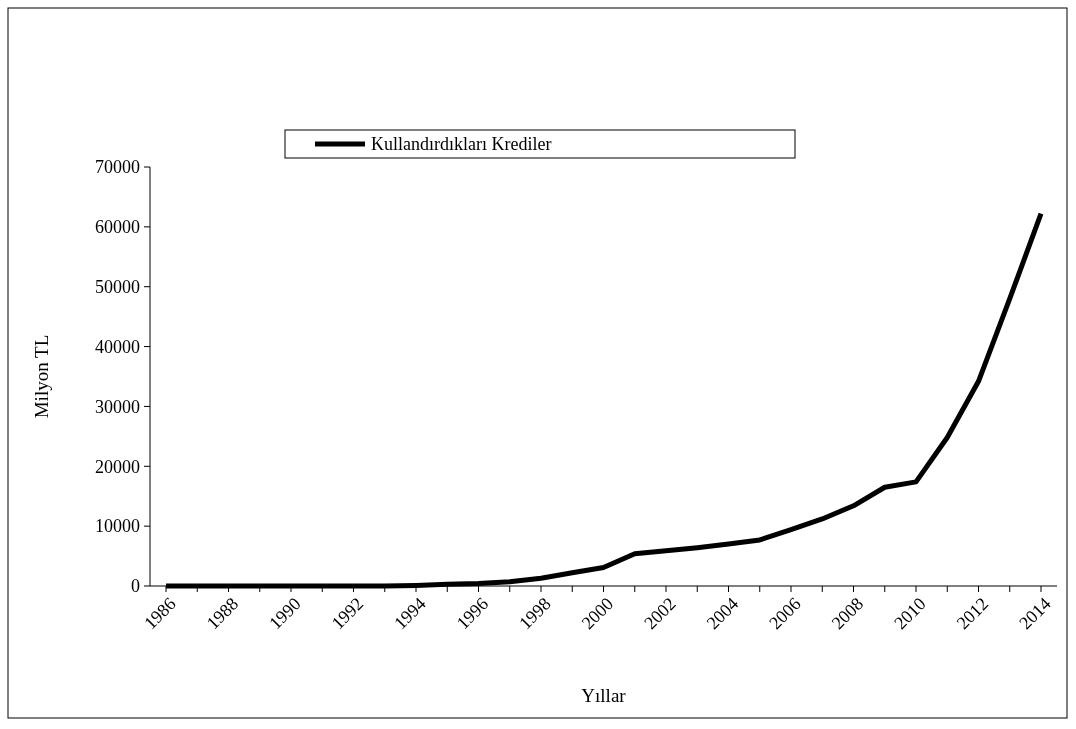 The height and width of the screenshot is (729, 1076). What do you see at coordinates (41, 376) in the screenshot?
I see `y-axis-title: Milyon TL` at bounding box center [41, 376].